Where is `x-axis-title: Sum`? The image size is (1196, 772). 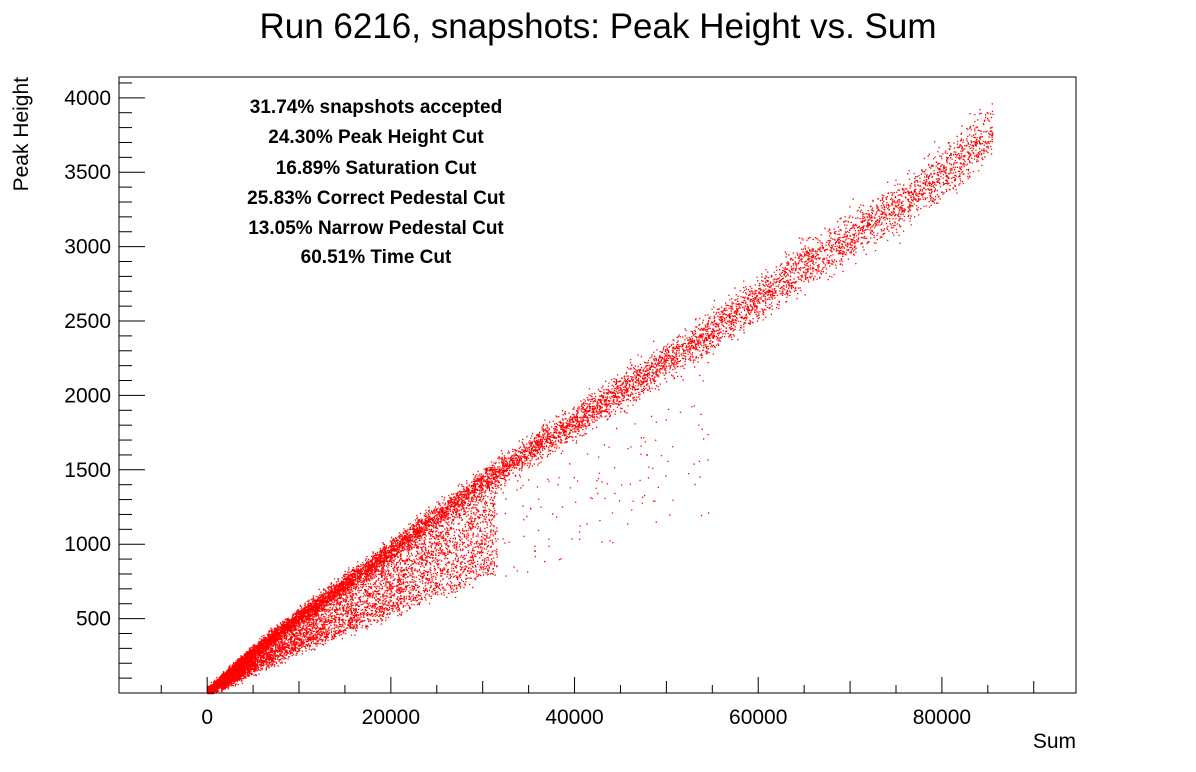
x-axis-title: Sum is located at coordinates (1054, 741).